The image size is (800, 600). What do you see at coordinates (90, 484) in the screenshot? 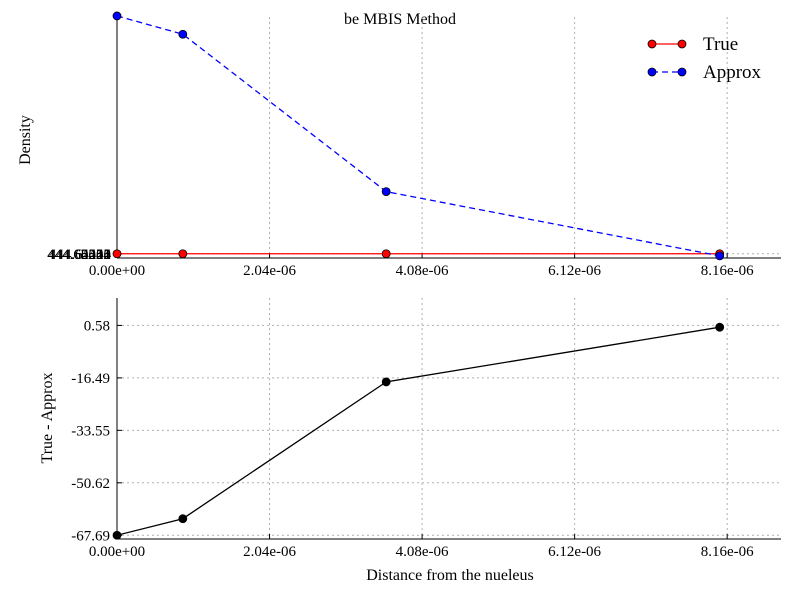
I see `y-tick-label: -50.62` at bounding box center [90, 484].